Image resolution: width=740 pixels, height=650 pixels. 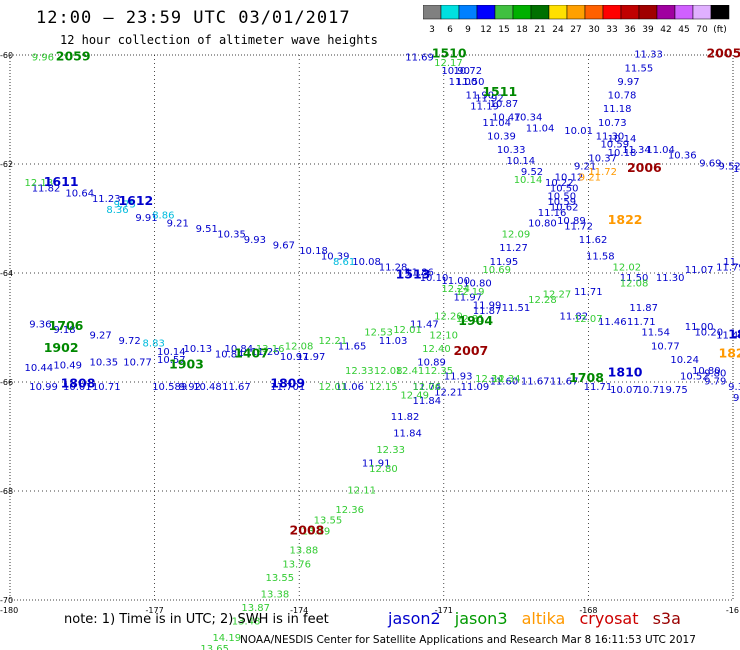 I want to click on colorbar-label: 3, so click(x=432, y=30).